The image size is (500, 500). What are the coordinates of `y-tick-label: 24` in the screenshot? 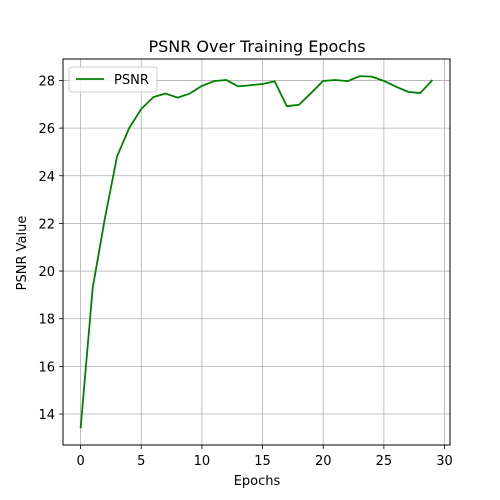 It's located at (46, 177).